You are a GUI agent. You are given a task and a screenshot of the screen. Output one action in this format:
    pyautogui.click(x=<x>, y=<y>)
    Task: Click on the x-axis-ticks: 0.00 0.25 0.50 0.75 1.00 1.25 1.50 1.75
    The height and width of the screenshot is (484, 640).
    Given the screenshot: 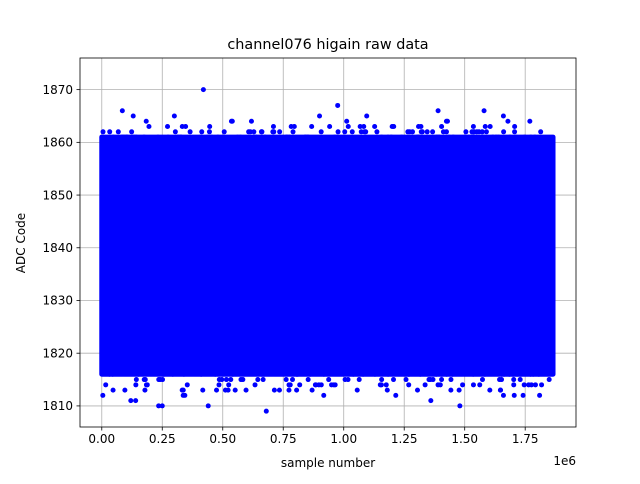 What is the action you would take?
    pyautogui.click(x=313, y=436)
    